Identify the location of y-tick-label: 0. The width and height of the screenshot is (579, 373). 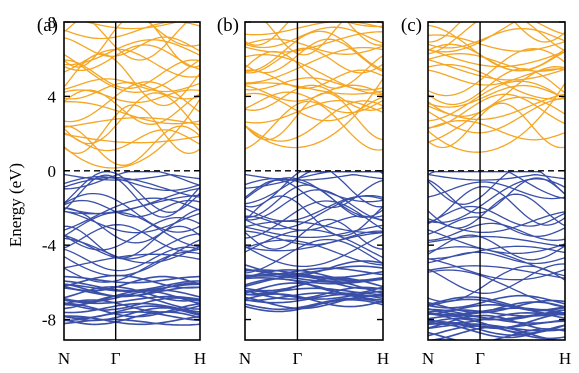
(52, 171).